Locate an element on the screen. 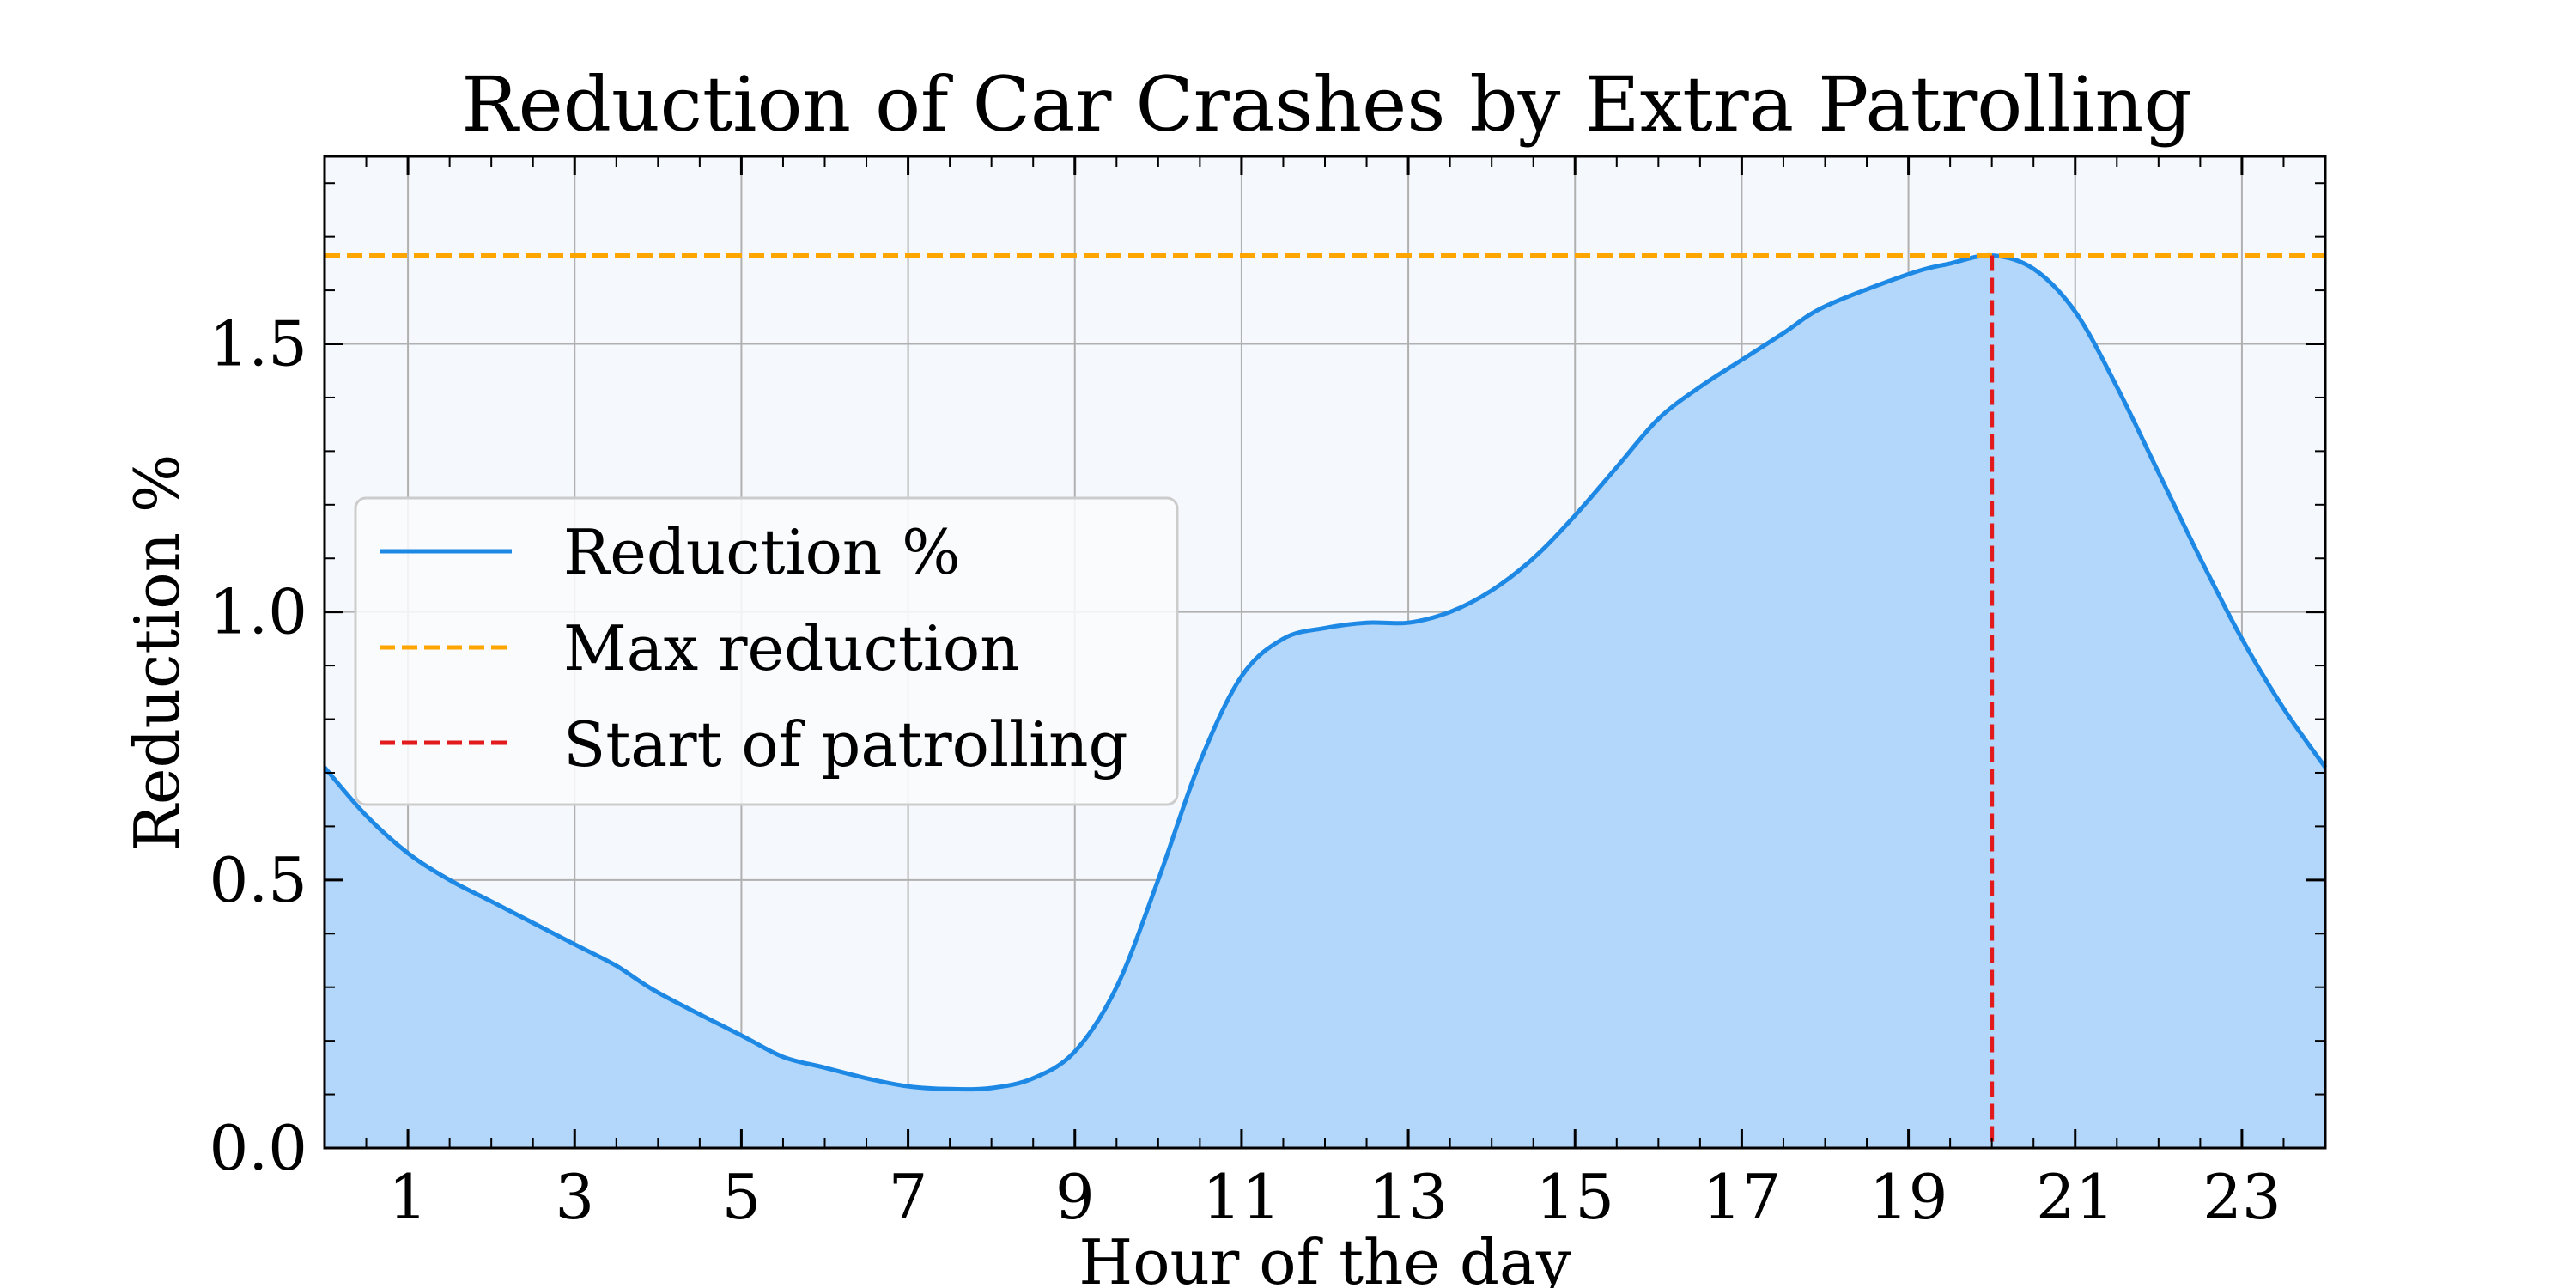 The image size is (2576, 1288). x-tick-label: 23 is located at coordinates (2241, 1197).